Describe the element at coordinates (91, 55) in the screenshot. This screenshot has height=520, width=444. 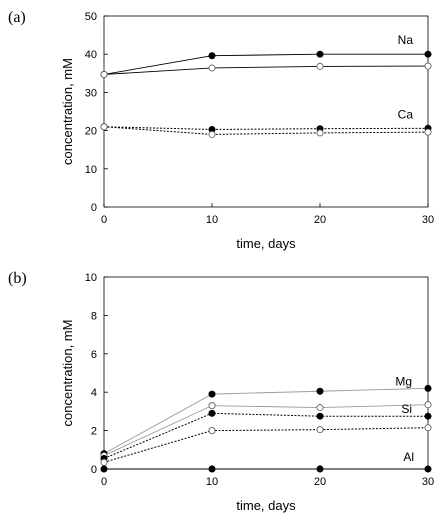
I see `y-tick-label: 40` at that location.